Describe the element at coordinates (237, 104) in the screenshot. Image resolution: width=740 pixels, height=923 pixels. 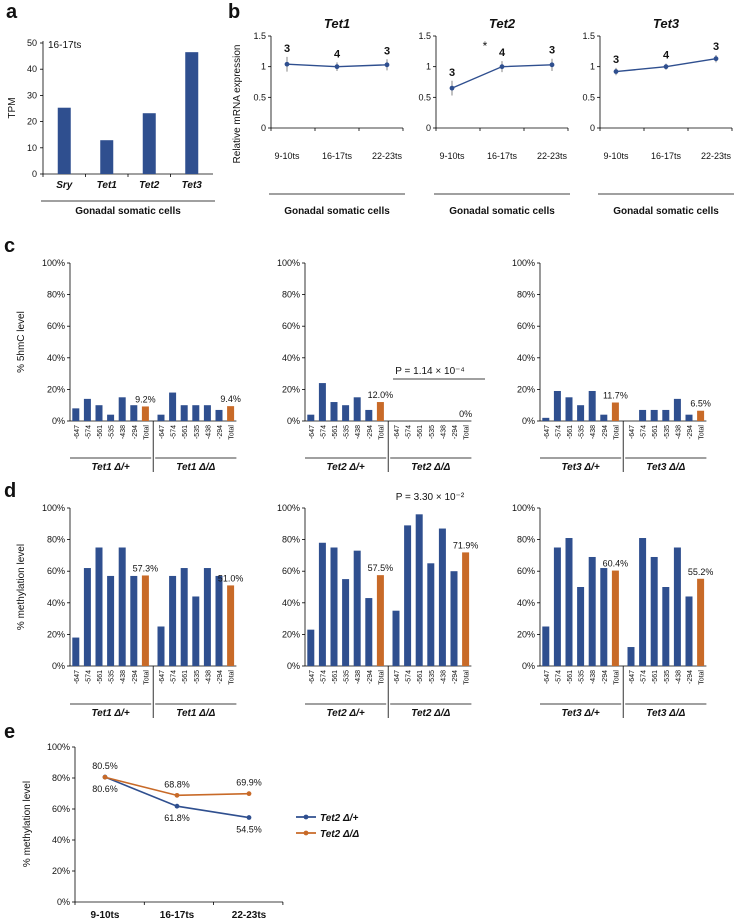
I see `b-y-axis-label: Relative mRNA expression` at that location.